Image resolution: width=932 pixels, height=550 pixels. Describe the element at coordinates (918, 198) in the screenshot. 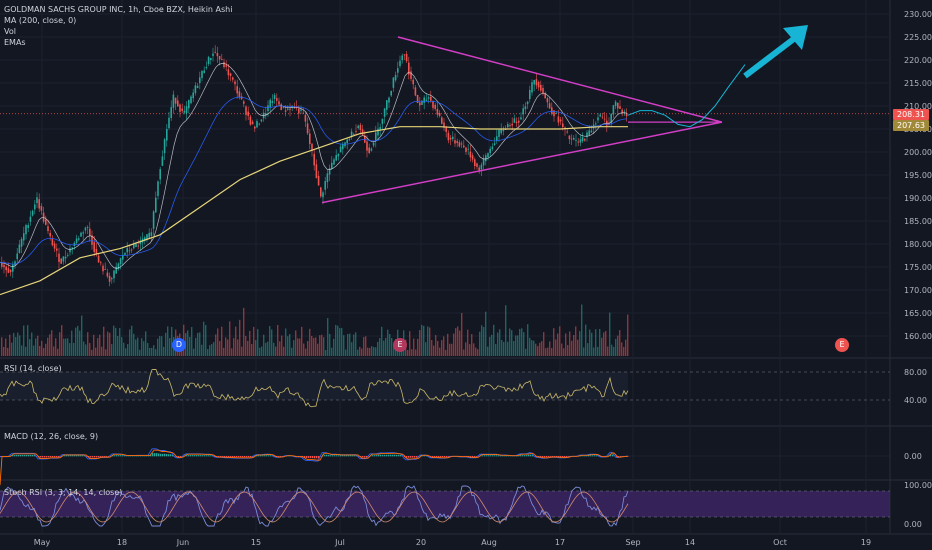

I see `y-tick-label: 190.00` at that location.